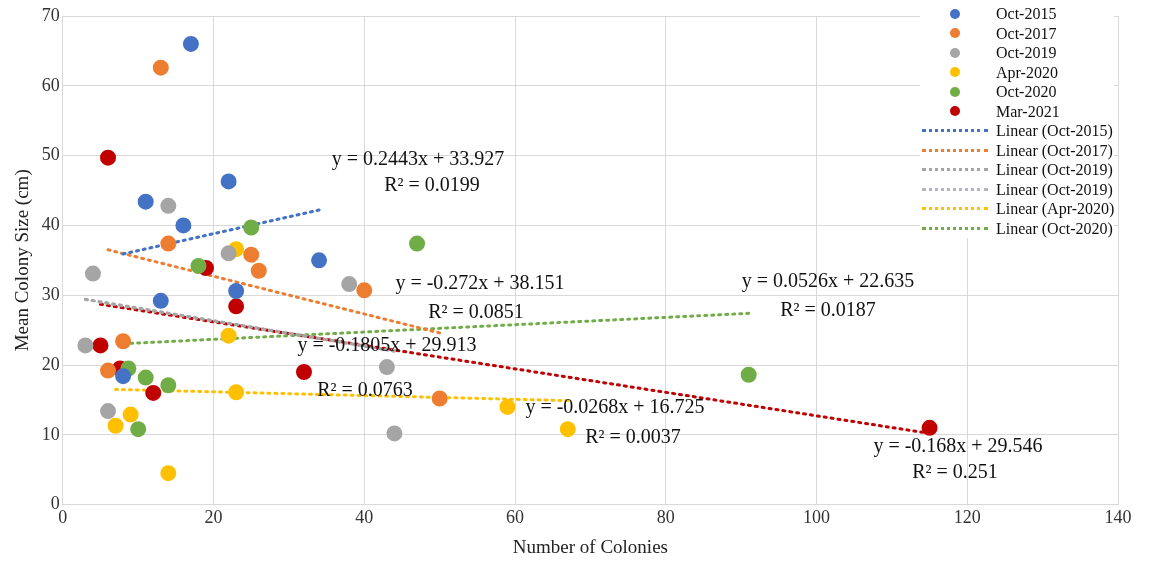  What do you see at coordinates (1055, 209) in the screenshot?
I see `legend-label: Linear (Apr-2020)` at bounding box center [1055, 209].